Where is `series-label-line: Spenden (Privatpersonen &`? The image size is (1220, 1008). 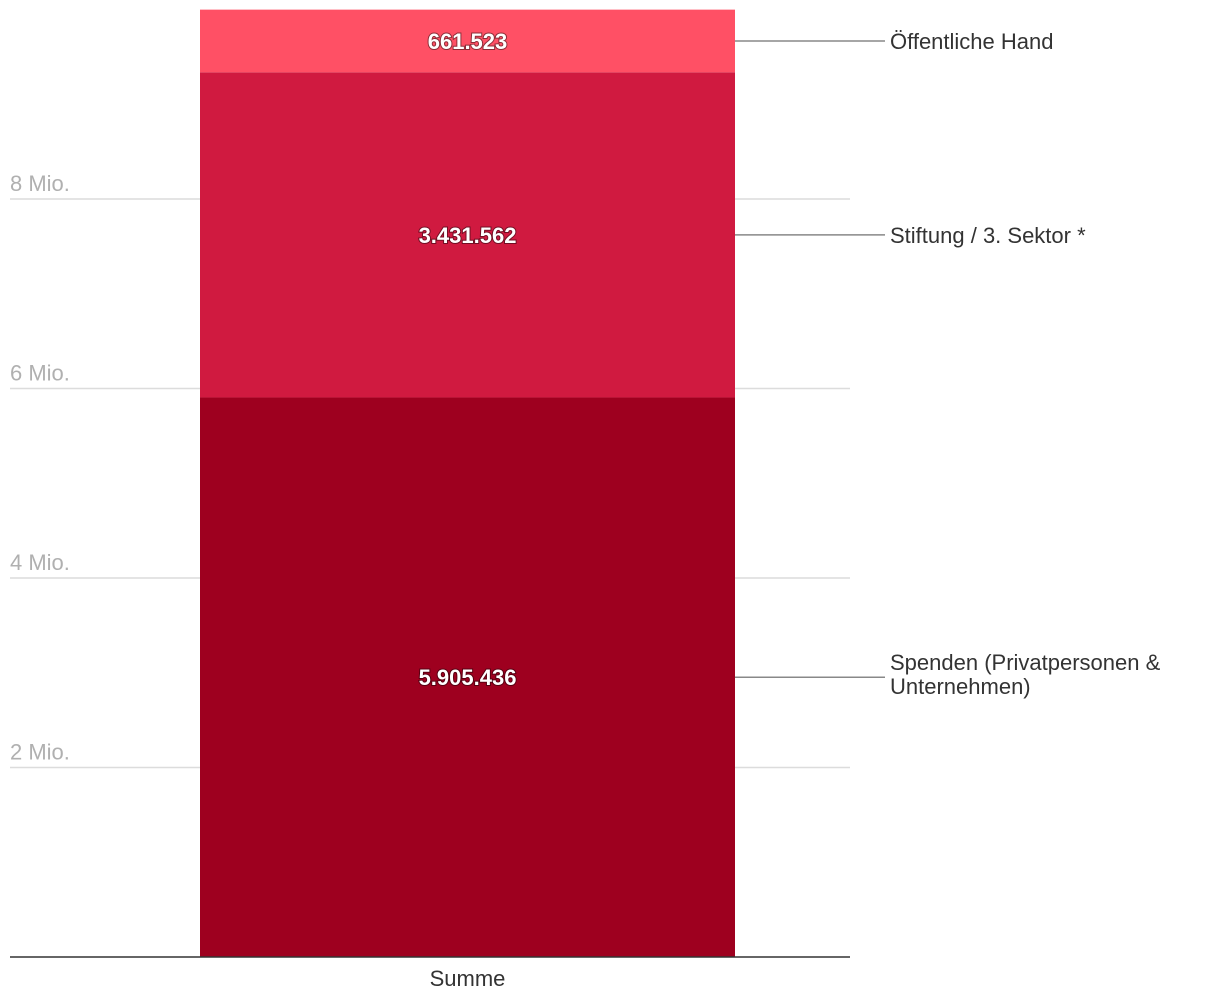 series-label-line: Spenden (Privatpersonen & is located at coordinates (1025, 662).